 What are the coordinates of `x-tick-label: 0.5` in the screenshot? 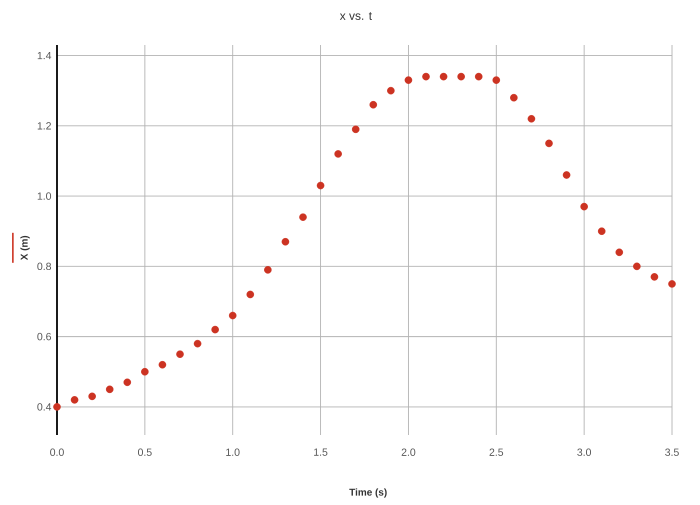 It's located at (145, 452).